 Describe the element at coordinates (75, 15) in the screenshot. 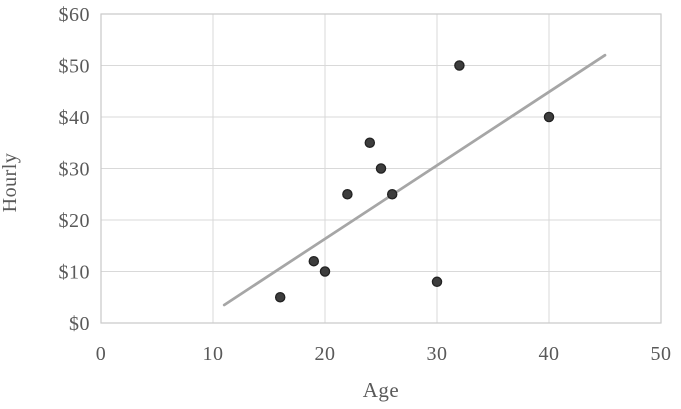

I see `y-tick-label: $60` at that location.